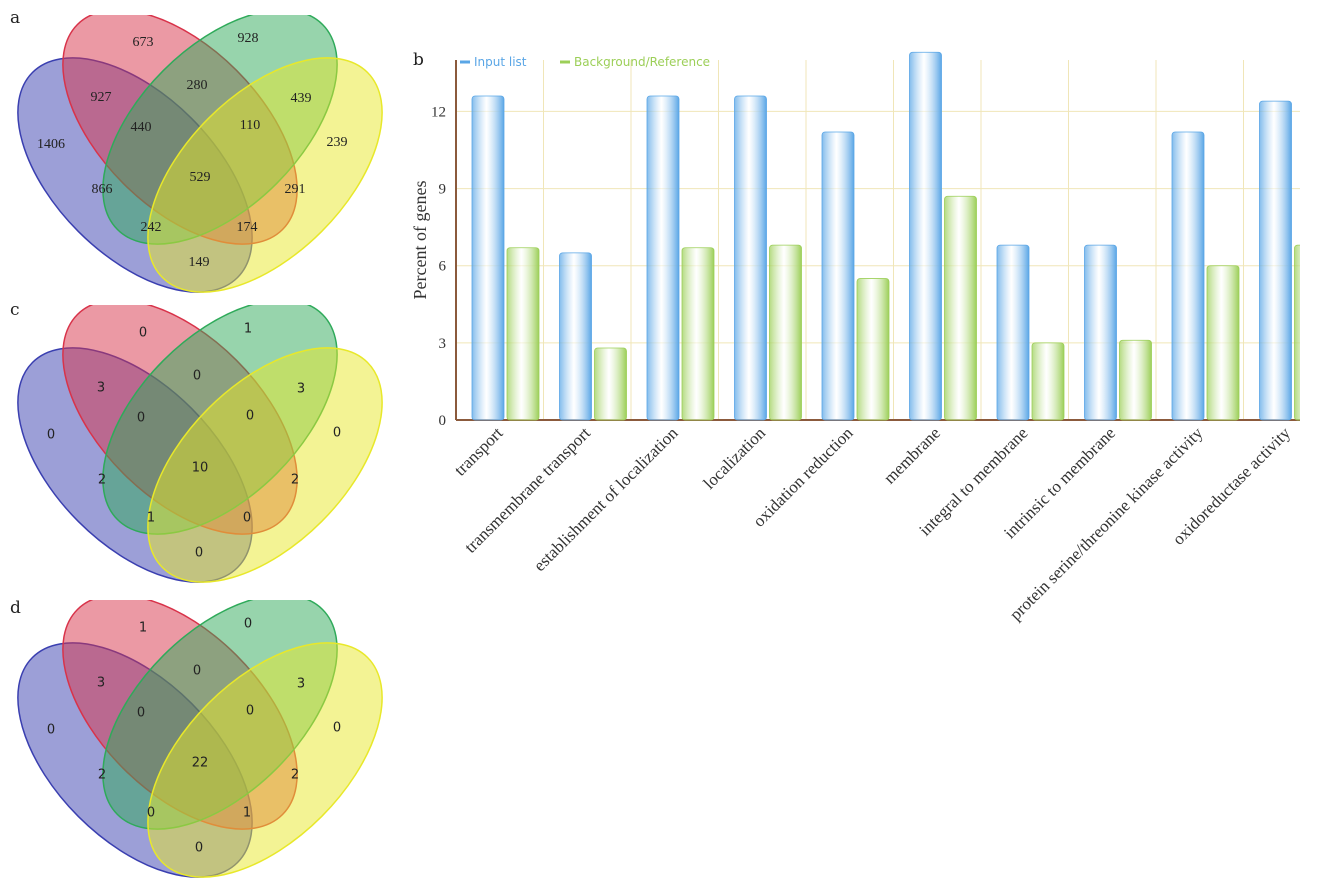 The width and height of the screenshot is (1323, 890). What do you see at coordinates (337, 142) in the screenshot?
I see `venn-count-yellow-only: 239` at bounding box center [337, 142].